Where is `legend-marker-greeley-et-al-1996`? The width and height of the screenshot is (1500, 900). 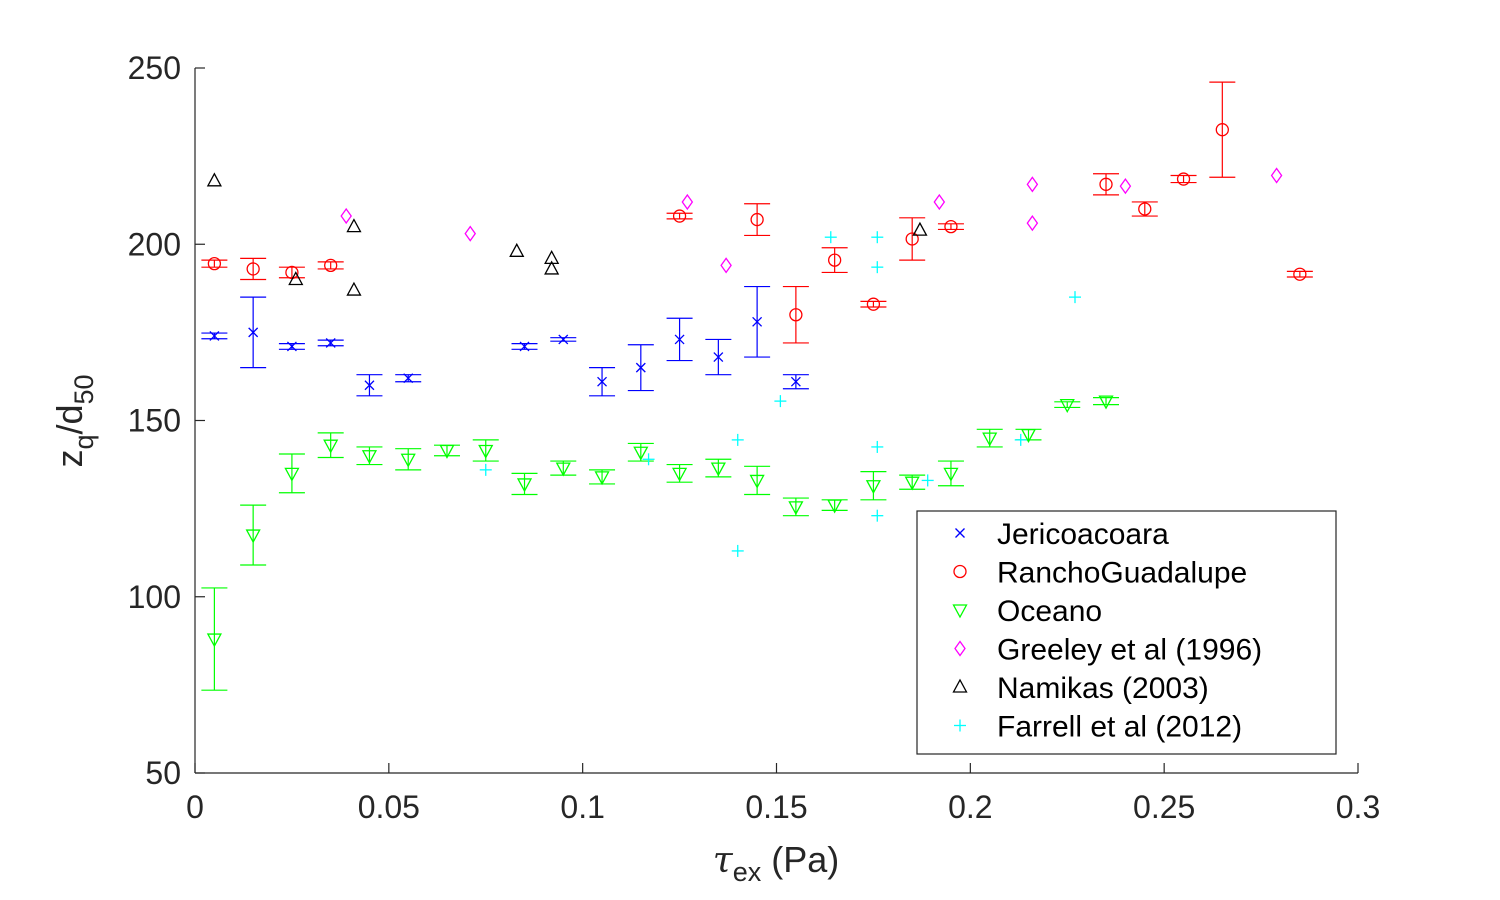 legend-marker-greeley-et-al-1996 is located at coordinates (960, 648).